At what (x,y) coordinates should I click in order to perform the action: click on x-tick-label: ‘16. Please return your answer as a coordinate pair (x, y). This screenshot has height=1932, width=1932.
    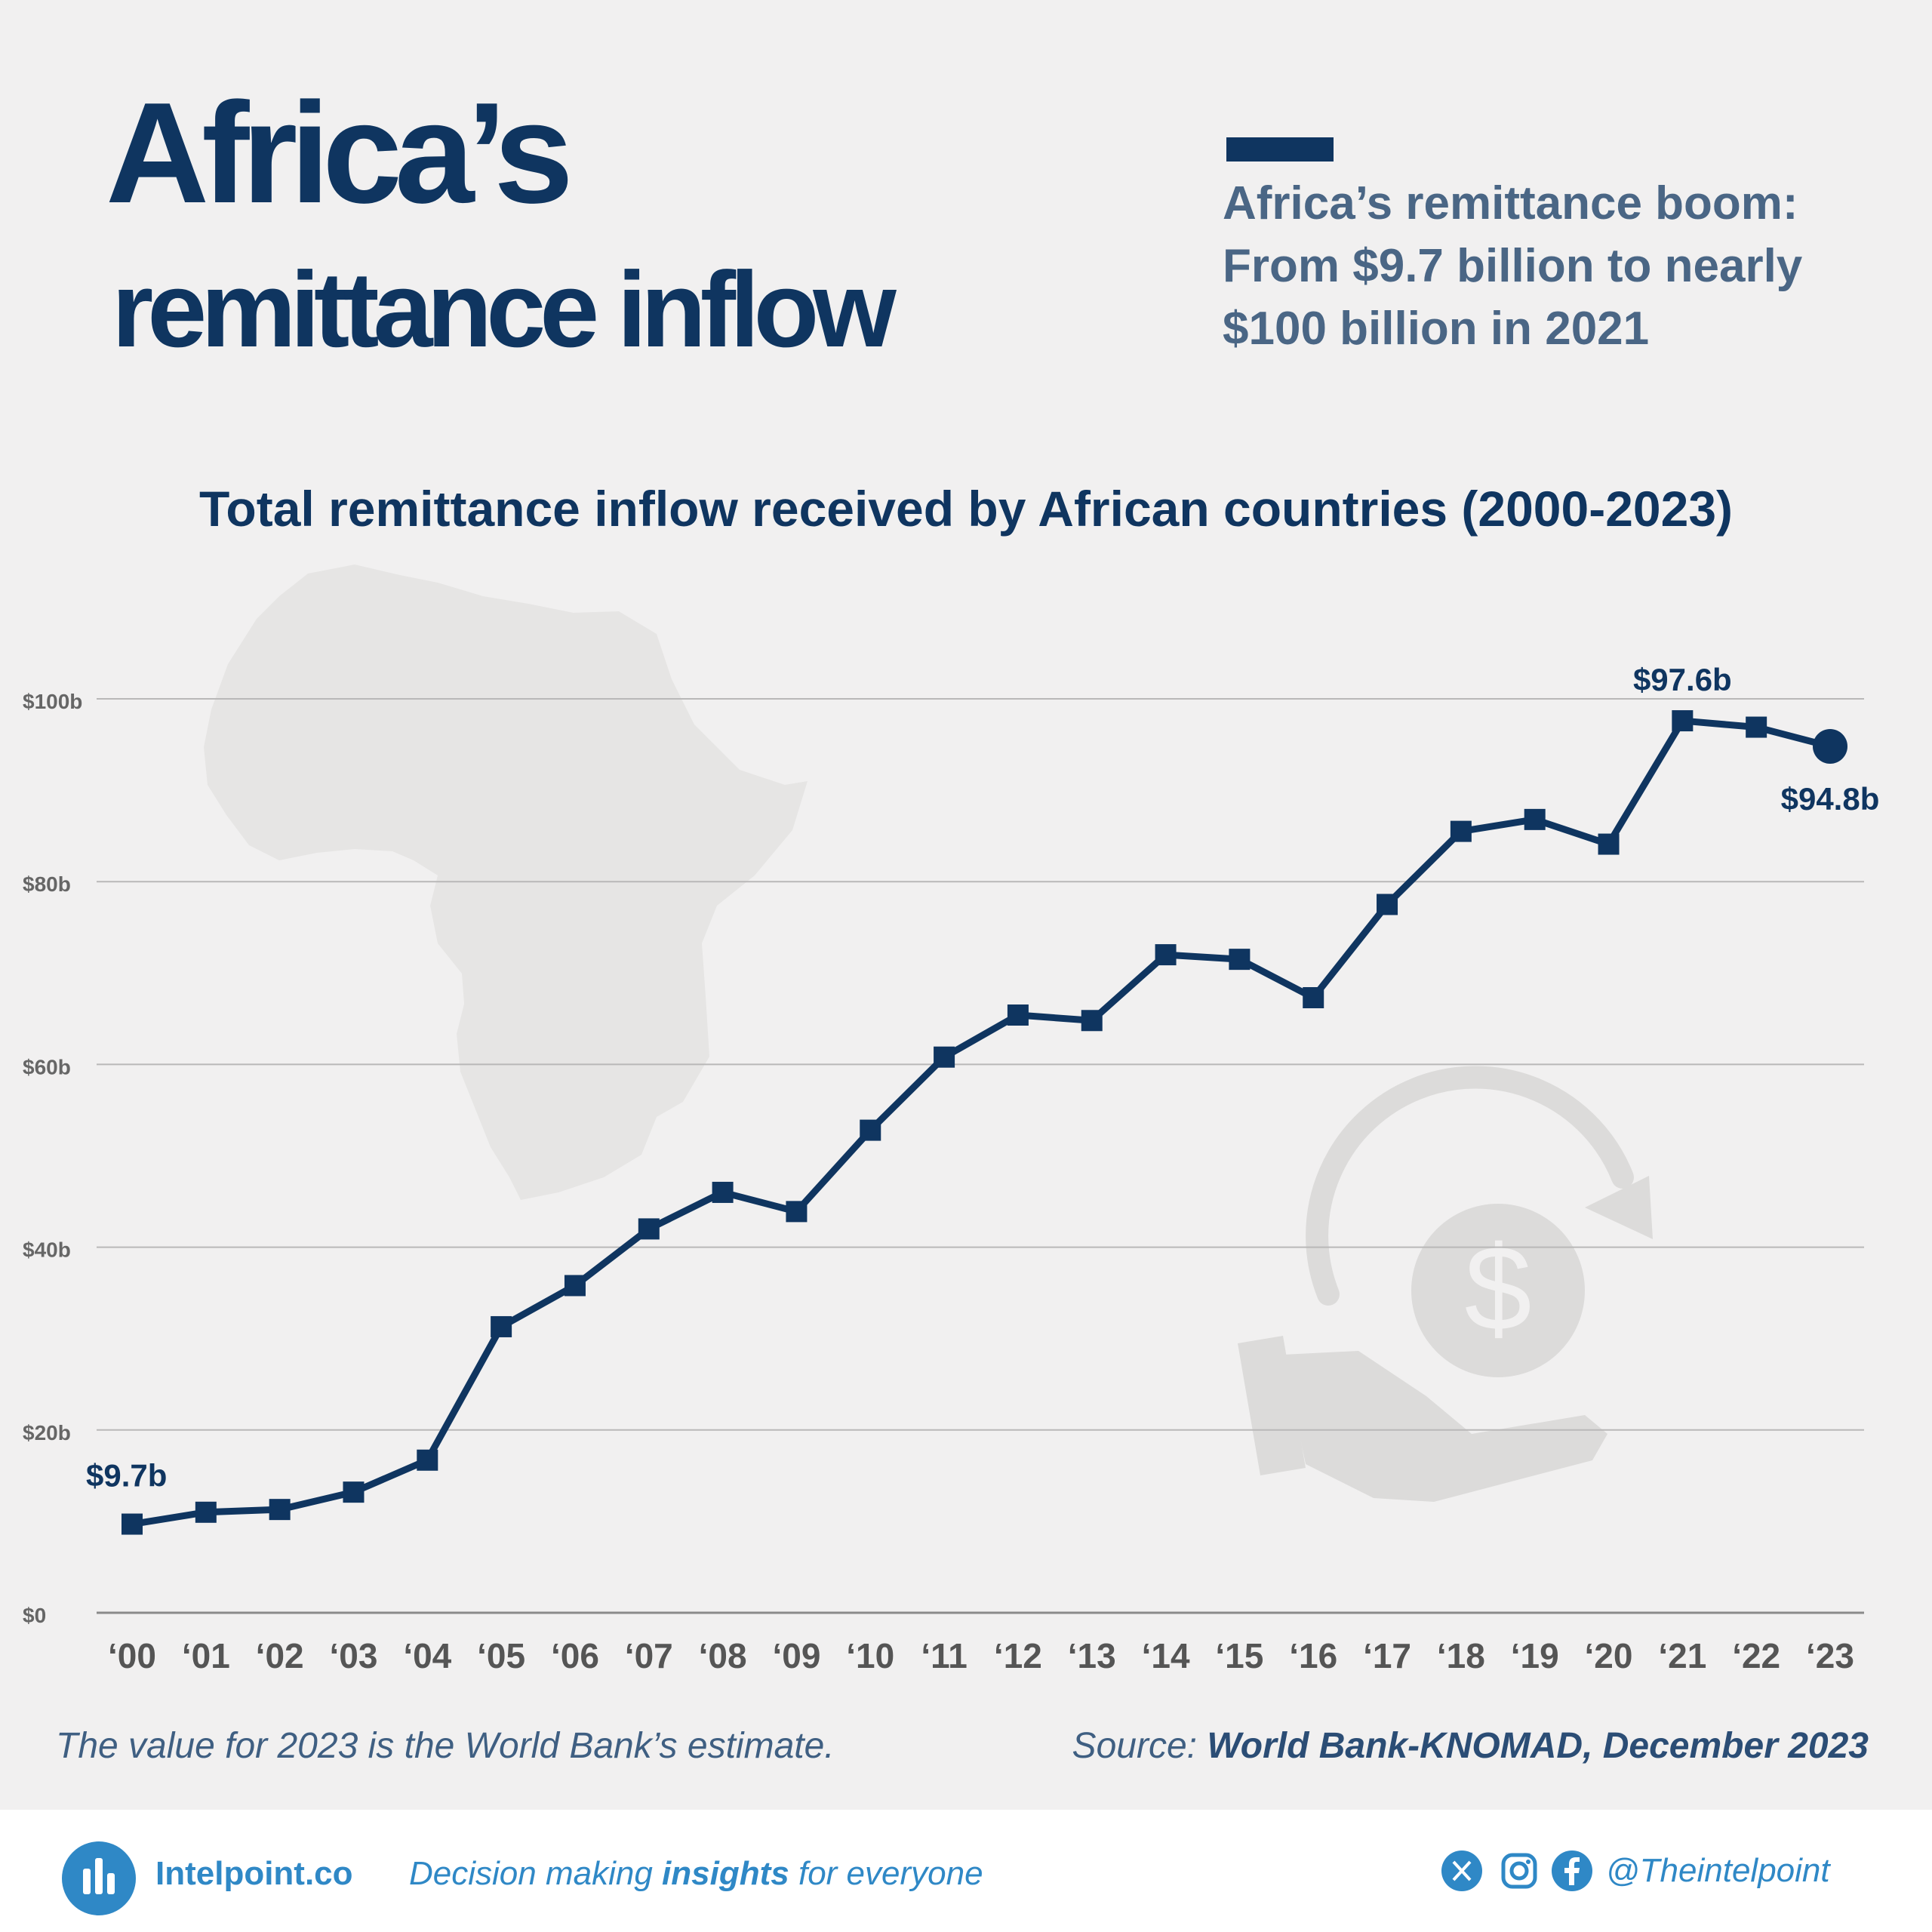
    Looking at the image, I should click on (1313, 1655).